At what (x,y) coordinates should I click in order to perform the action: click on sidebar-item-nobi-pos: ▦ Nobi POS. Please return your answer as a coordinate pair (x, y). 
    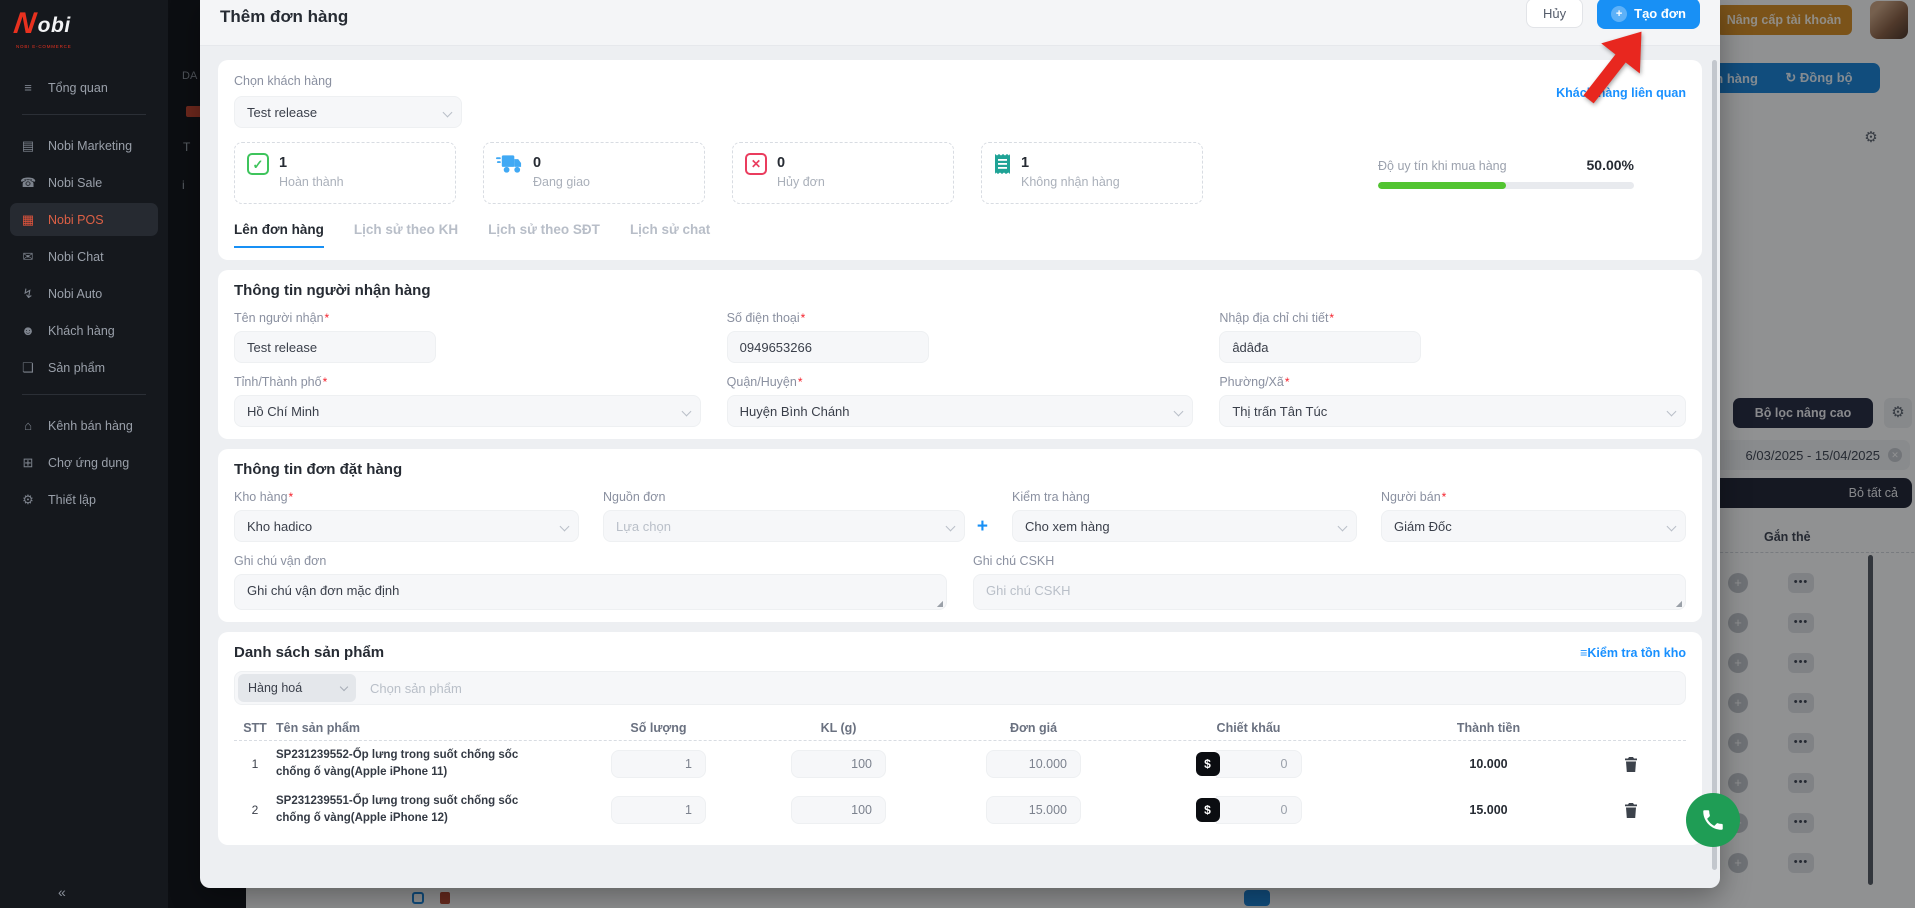
    Looking at the image, I should click on (84, 219).